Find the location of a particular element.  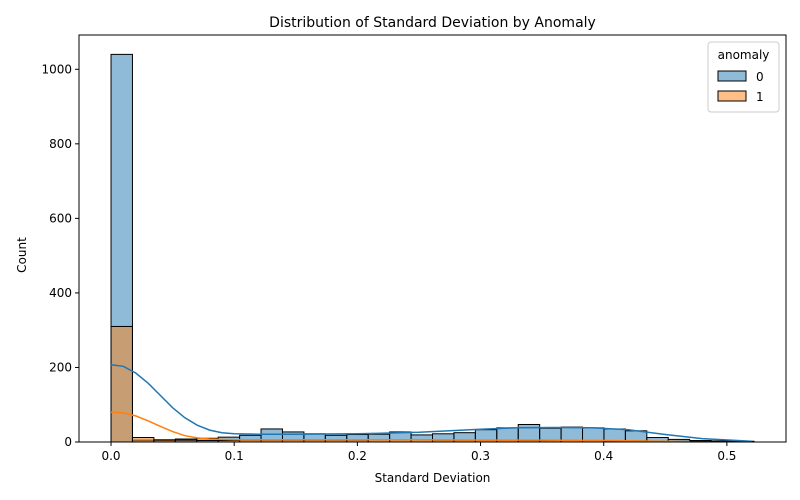

legend-title: anomaly is located at coordinates (744, 55).